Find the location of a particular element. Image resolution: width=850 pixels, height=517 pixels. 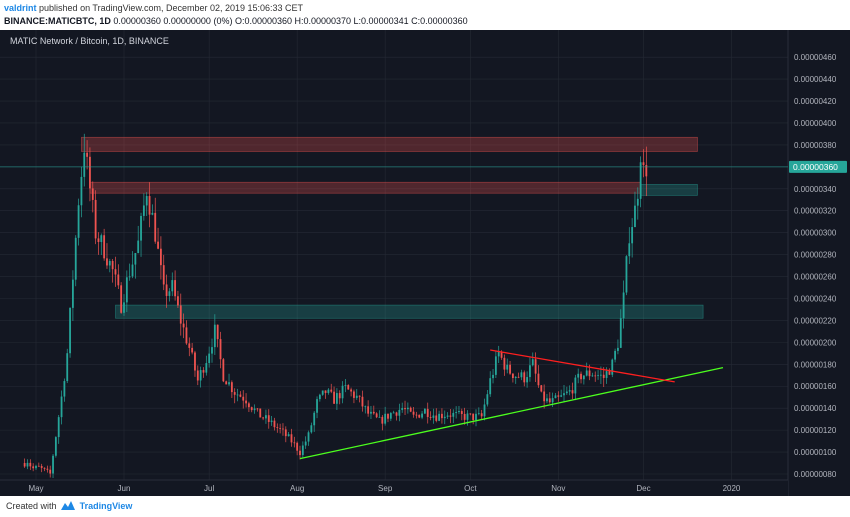

resistance-zone-top is located at coordinates (389, 144).